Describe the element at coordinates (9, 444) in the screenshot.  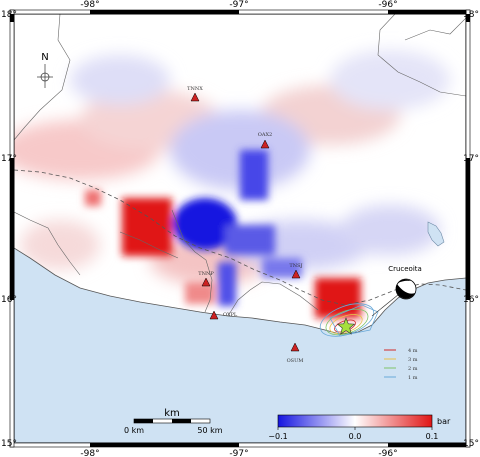
I see `left-tick-label: 15°` at that location.